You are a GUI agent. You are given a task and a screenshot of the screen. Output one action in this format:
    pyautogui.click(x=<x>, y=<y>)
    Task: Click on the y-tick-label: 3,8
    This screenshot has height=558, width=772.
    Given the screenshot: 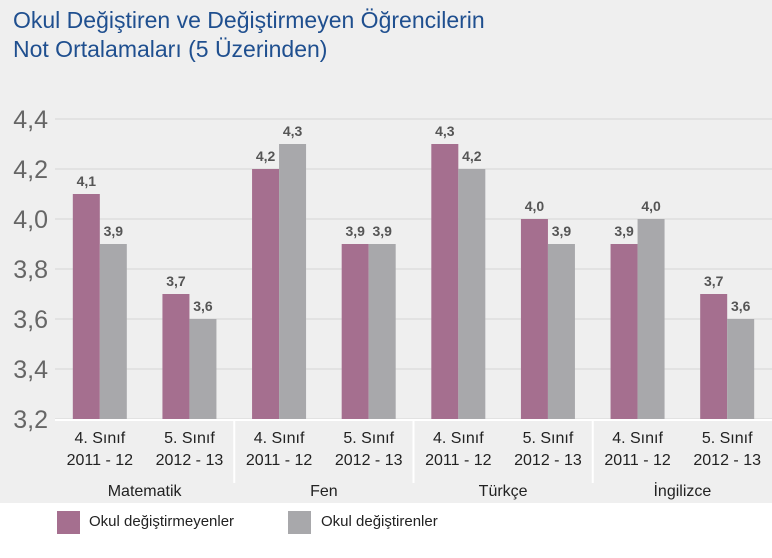 What is the action you would take?
    pyautogui.click(x=30, y=270)
    